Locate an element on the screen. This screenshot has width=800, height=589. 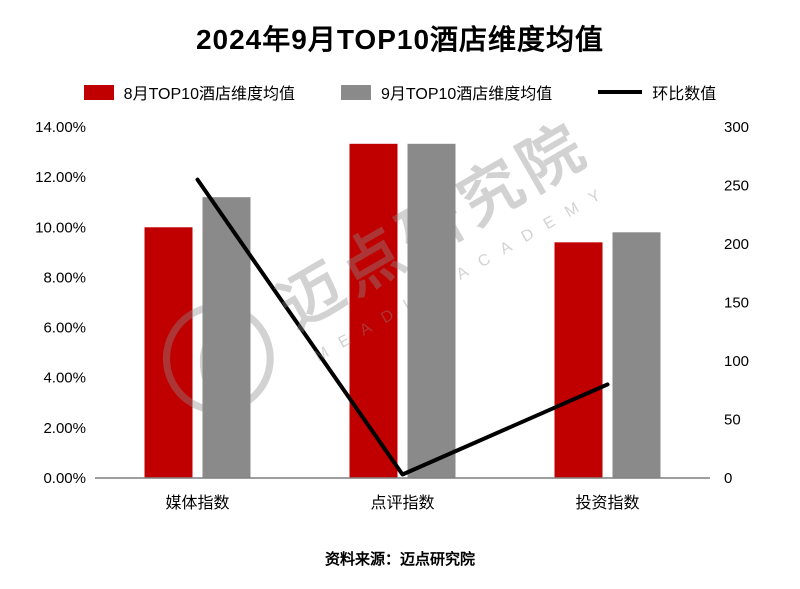
left-axis-tick-label: 2.00% is located at coordinates (64, 428).